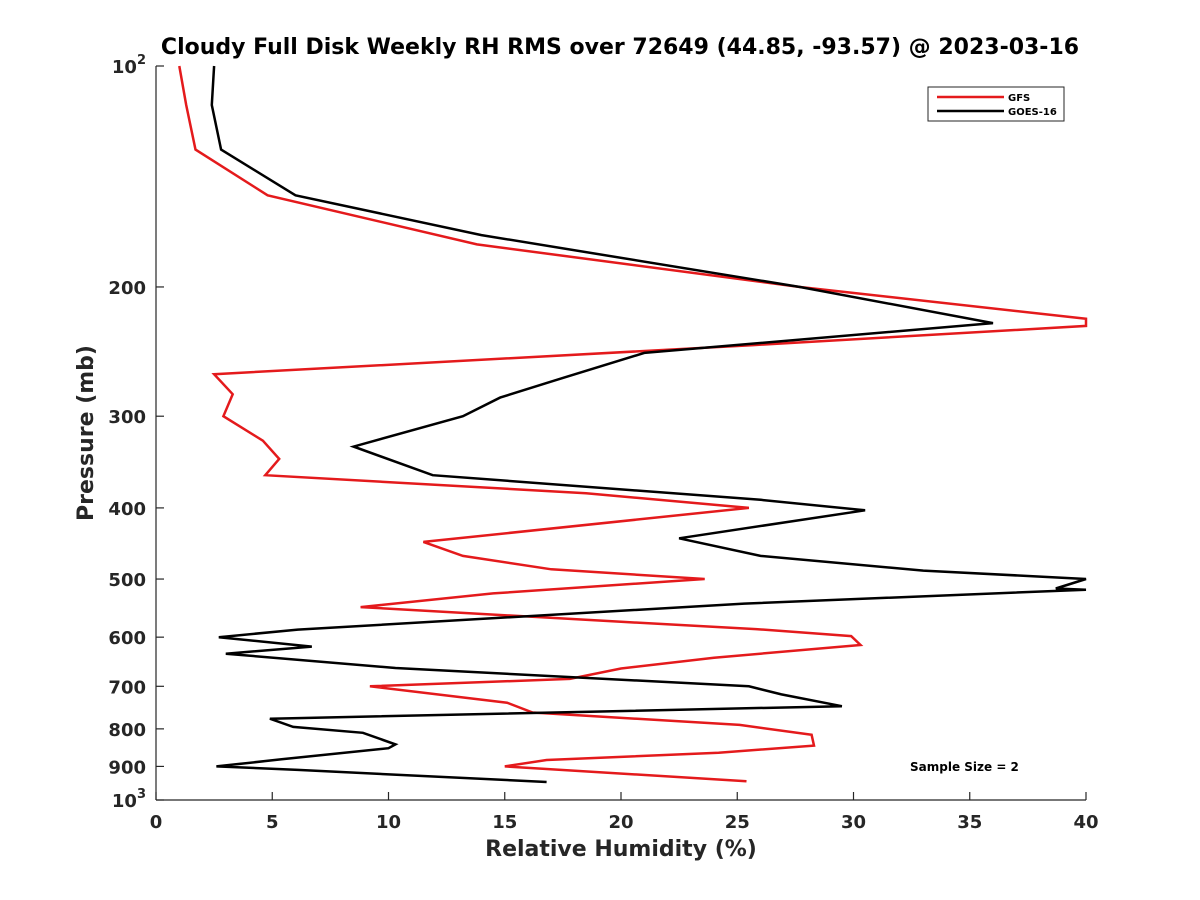  I want to click on x-tick-label: 10, so click(388, 822).